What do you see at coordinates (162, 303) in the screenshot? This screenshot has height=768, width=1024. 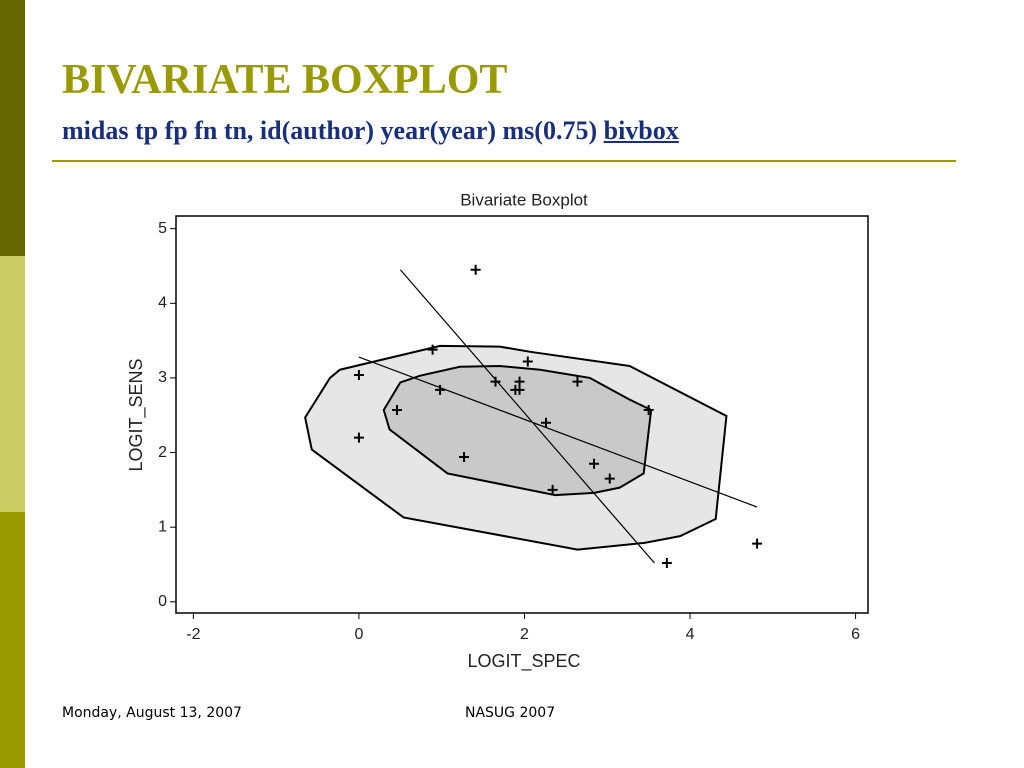 I see `y-tick-label: 4` at bounding box center [162, 303].